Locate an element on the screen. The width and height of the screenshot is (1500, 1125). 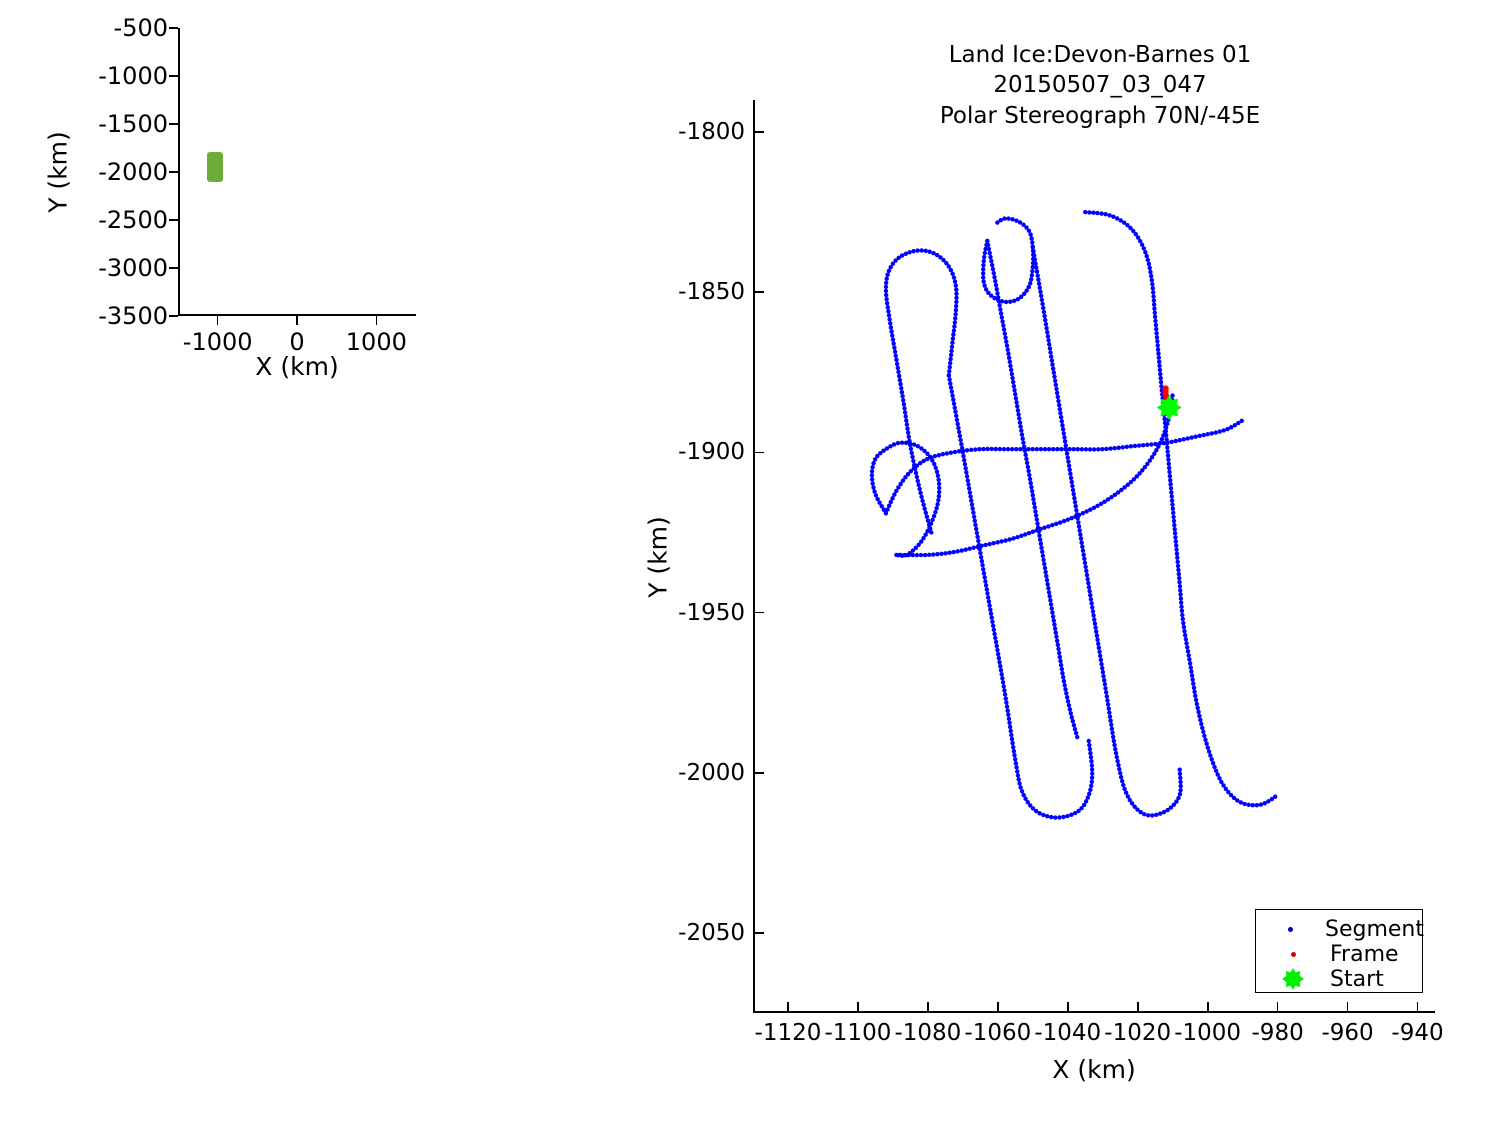
main-x-tick-label: -1060 is located at coordinates (998, 1033).